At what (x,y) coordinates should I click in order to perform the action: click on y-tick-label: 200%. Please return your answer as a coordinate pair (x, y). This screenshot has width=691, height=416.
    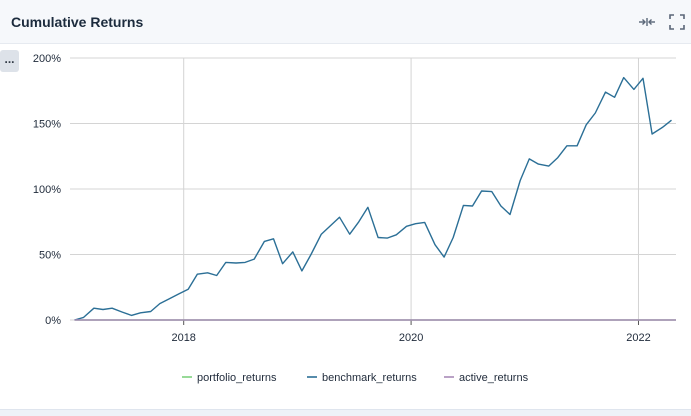
    Looking at the image, I should click on (47, 59).